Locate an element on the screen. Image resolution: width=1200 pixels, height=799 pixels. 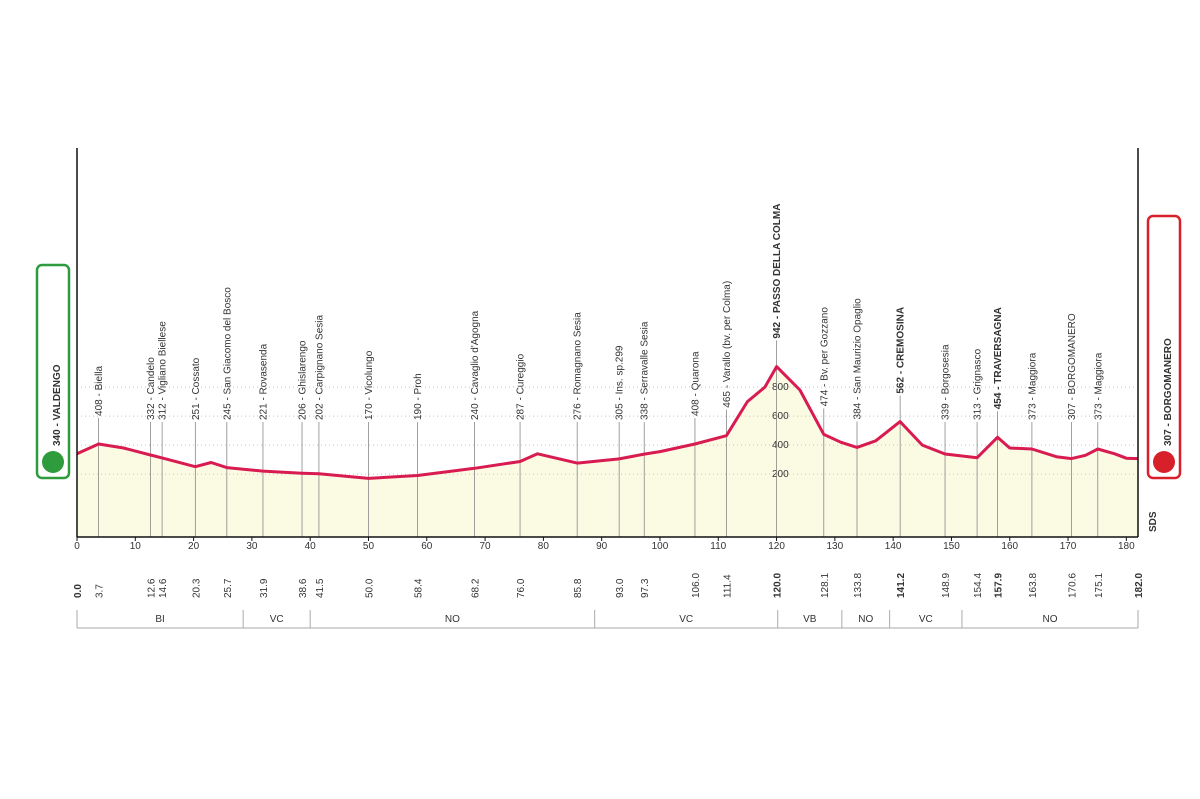
x-tick-label: 140 is located at coordinates (893, 546).